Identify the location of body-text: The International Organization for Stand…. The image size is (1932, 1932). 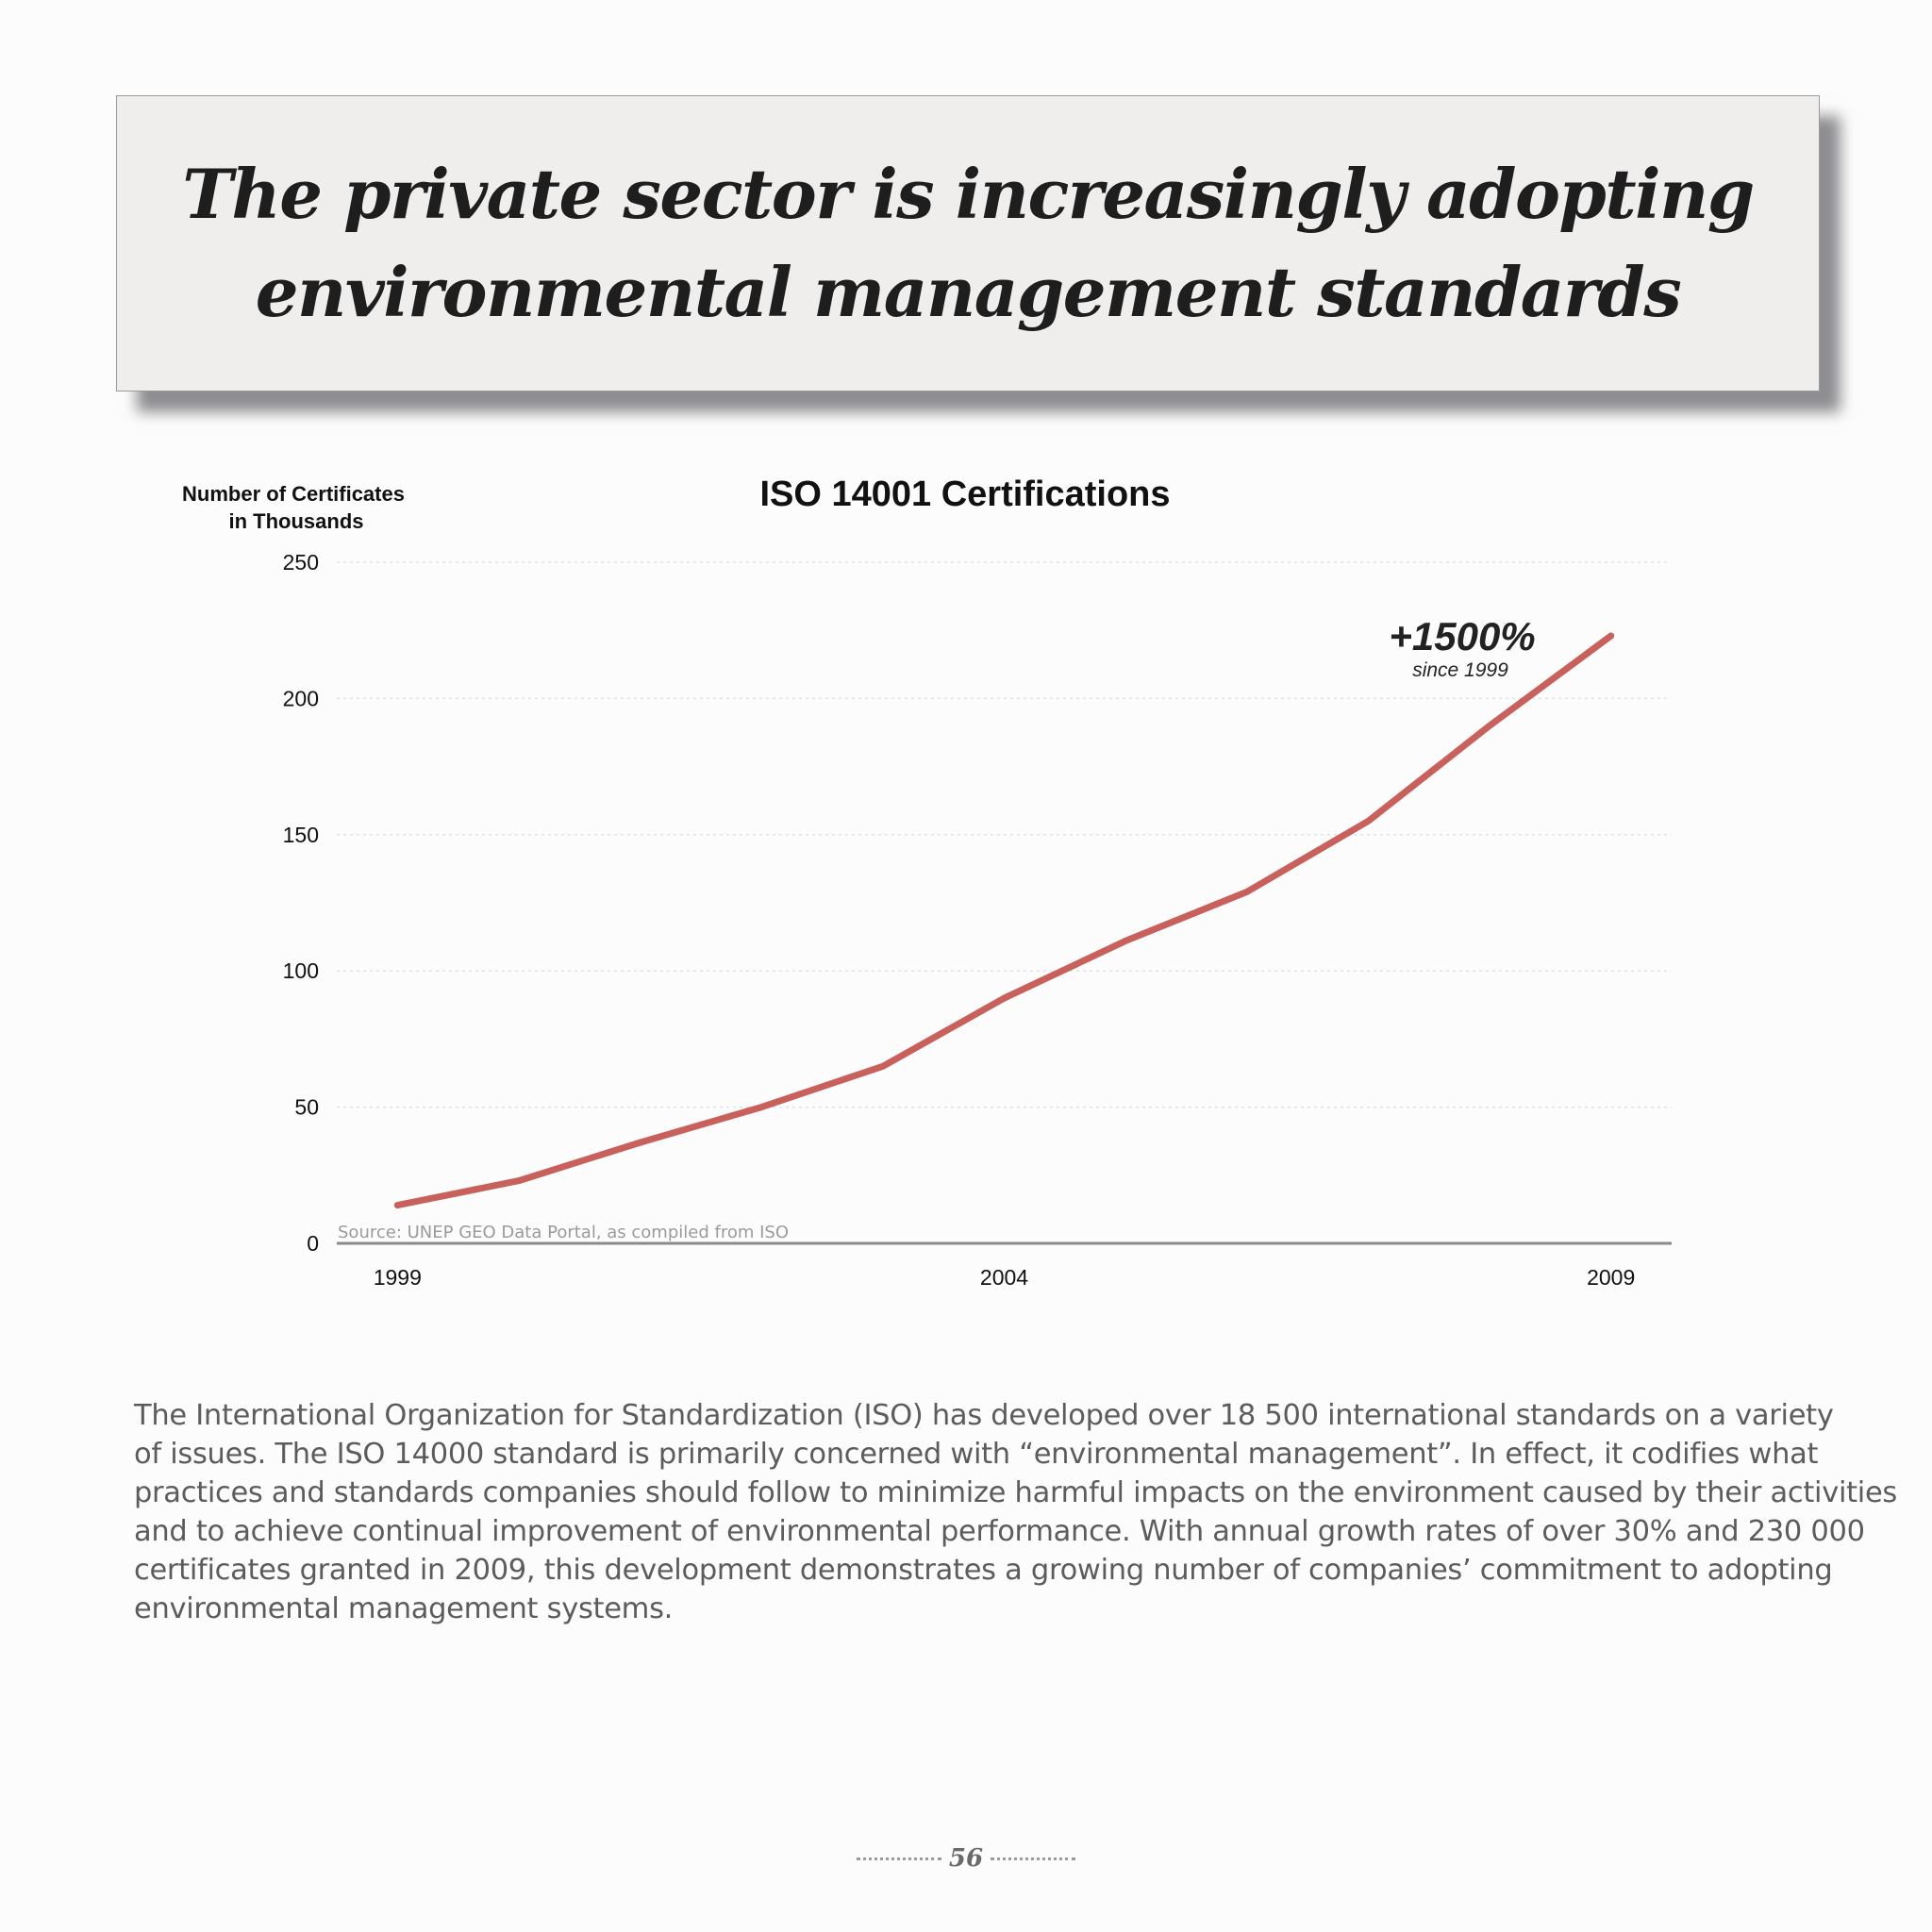
(1016, 1512).